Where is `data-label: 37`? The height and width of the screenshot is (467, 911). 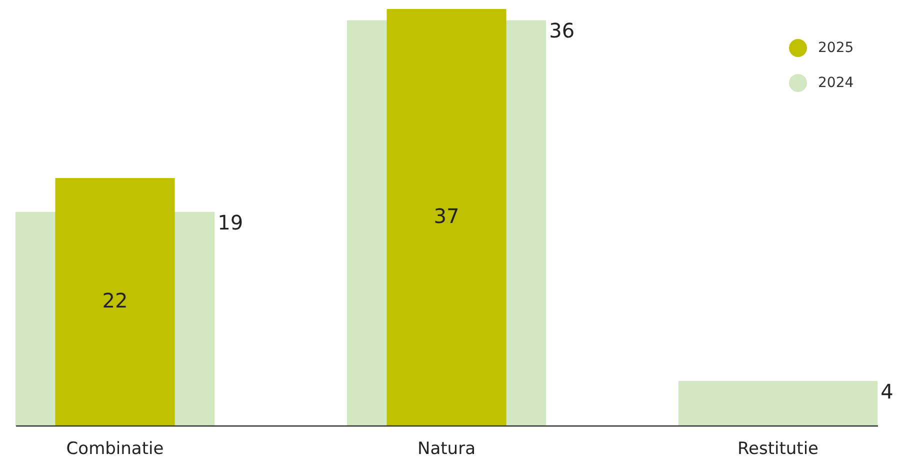 data-label: 37 is located at coordinates (447, 216).